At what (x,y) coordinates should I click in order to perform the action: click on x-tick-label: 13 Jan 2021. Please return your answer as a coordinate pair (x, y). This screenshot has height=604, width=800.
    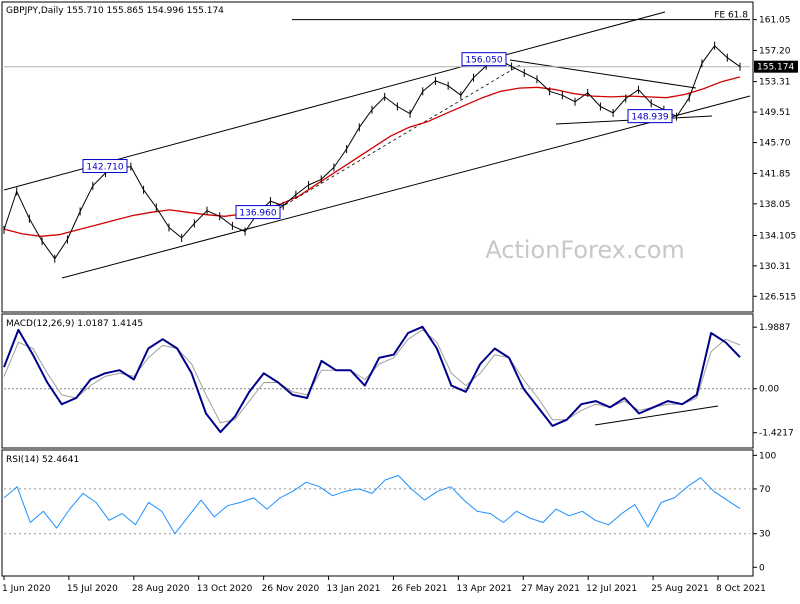
    Looking at the image, I should click on (354, 589).